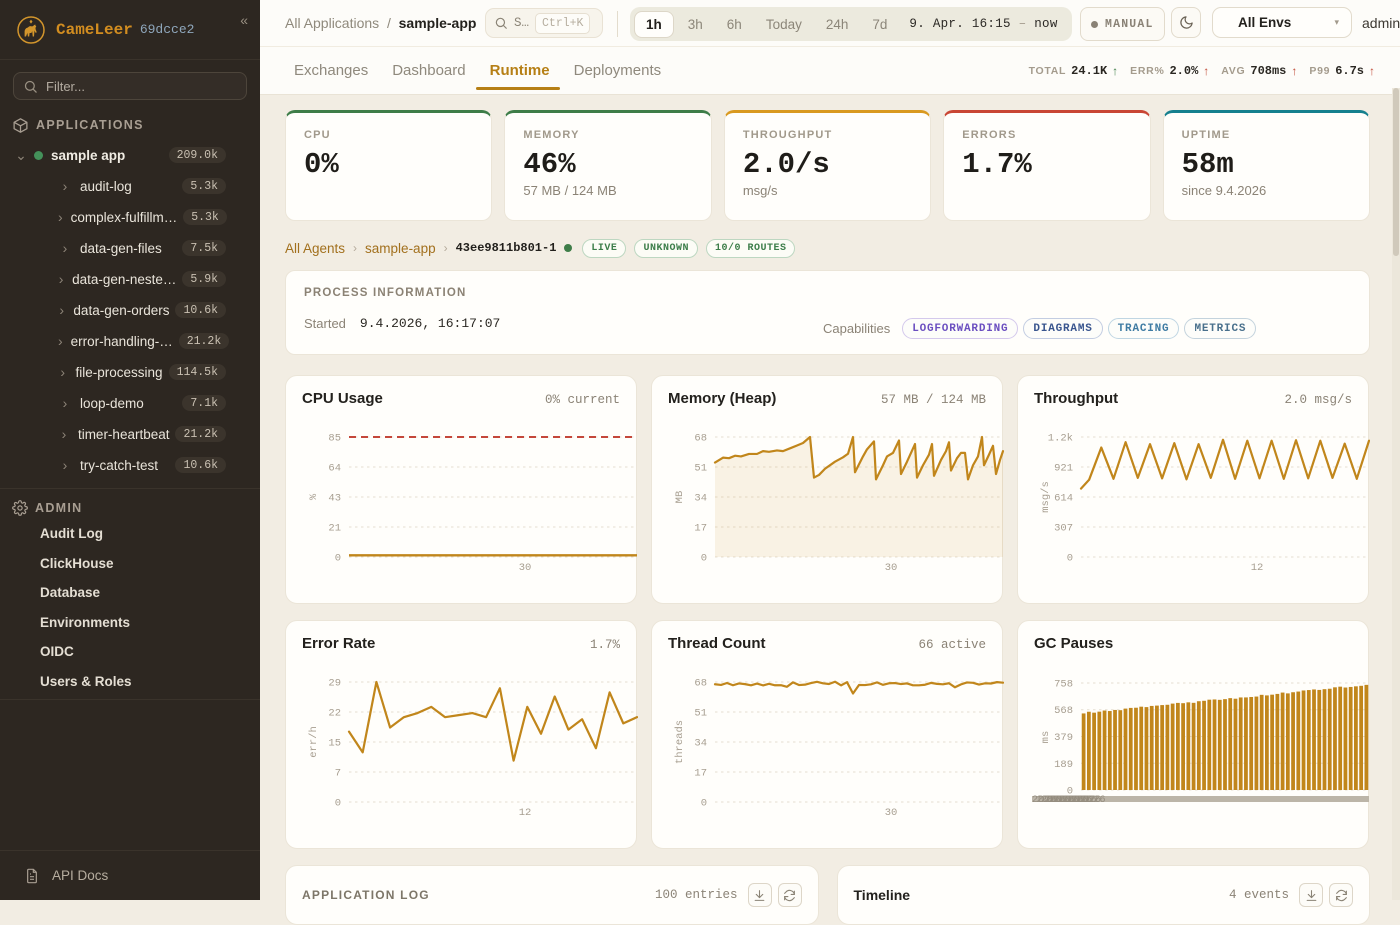 The height and width of the screenshot is (925, 1400). I want to click on svg-text: 189, so click(1063, 765).